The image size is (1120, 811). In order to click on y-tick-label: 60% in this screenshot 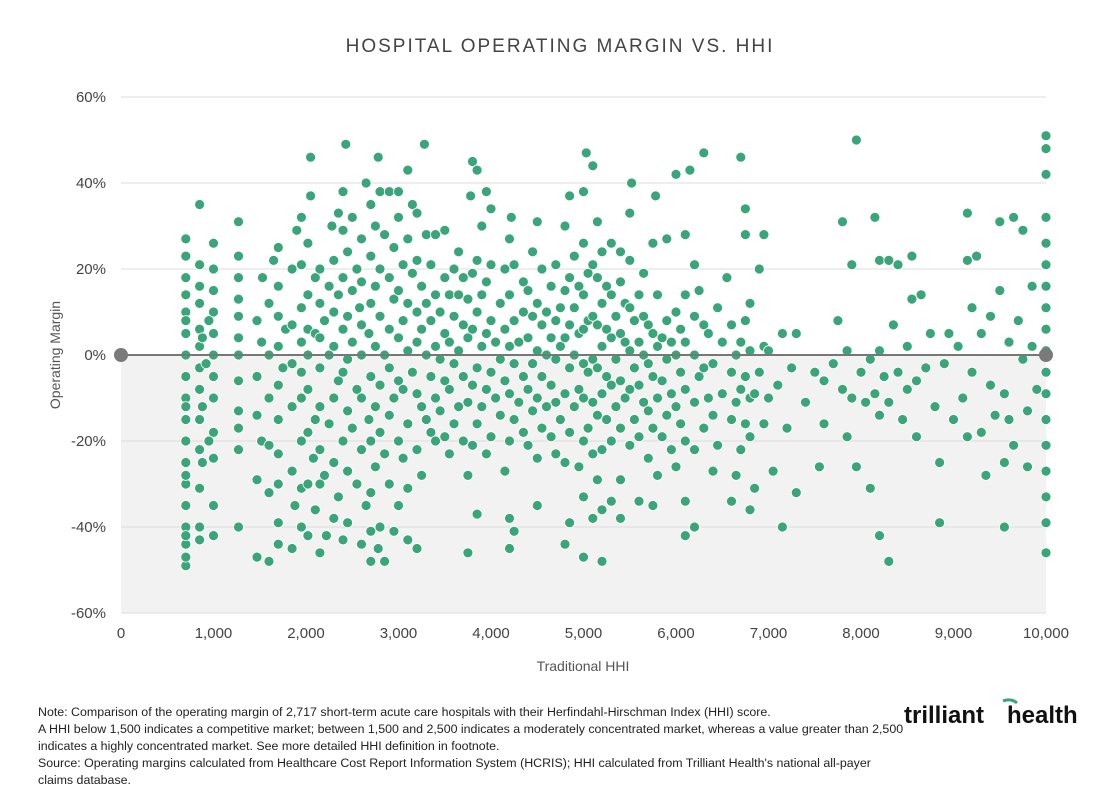, I will do `click(91, 97)`.